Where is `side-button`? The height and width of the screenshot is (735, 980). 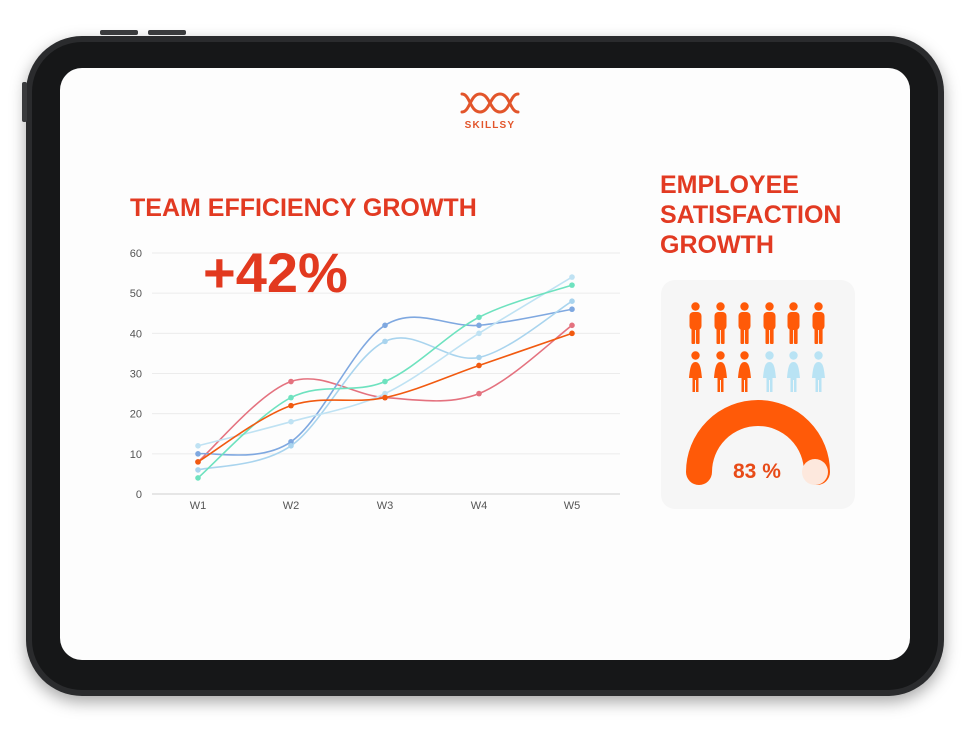
side-button is located at coordinates (24, 102).